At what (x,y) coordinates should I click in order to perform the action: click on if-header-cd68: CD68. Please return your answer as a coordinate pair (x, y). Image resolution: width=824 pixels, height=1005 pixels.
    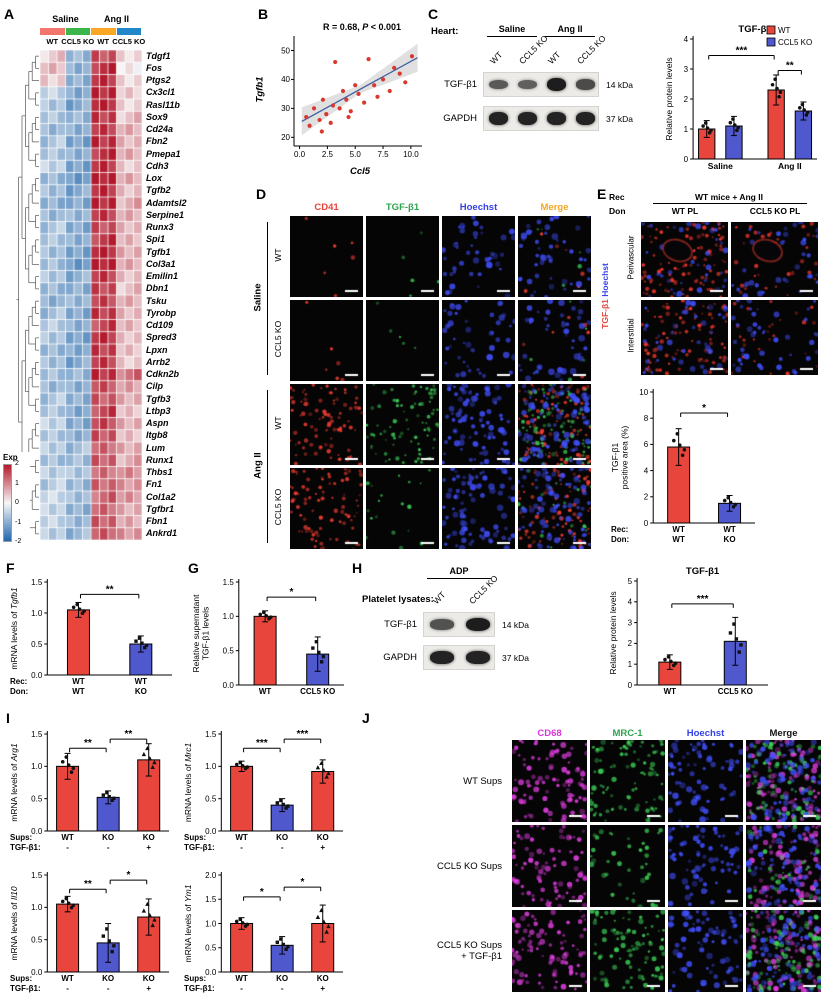
    Looking at the image, I should click on (549, 733).